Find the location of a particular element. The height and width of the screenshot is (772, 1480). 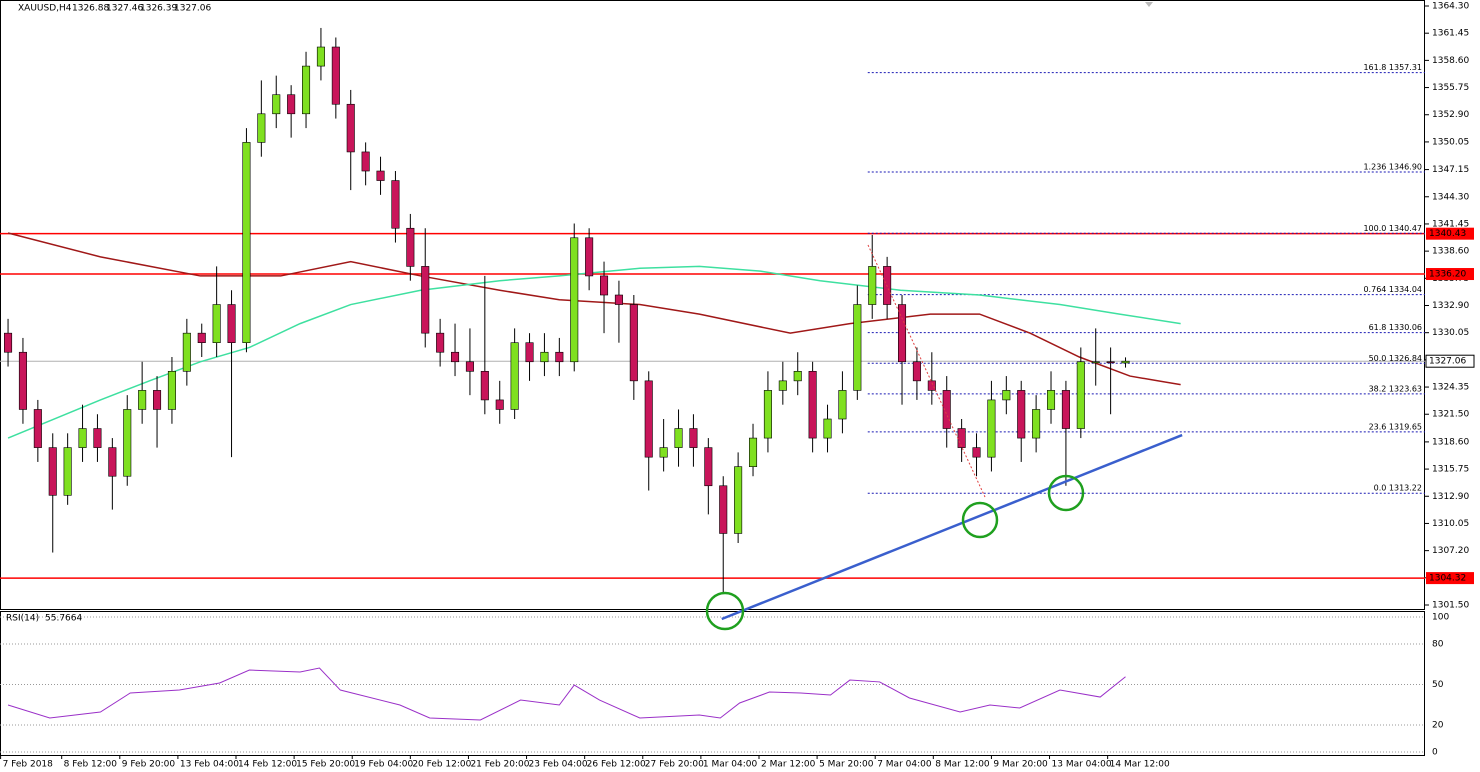

y-tick-label: 1347.15 is located at coordinates (1450, 170).